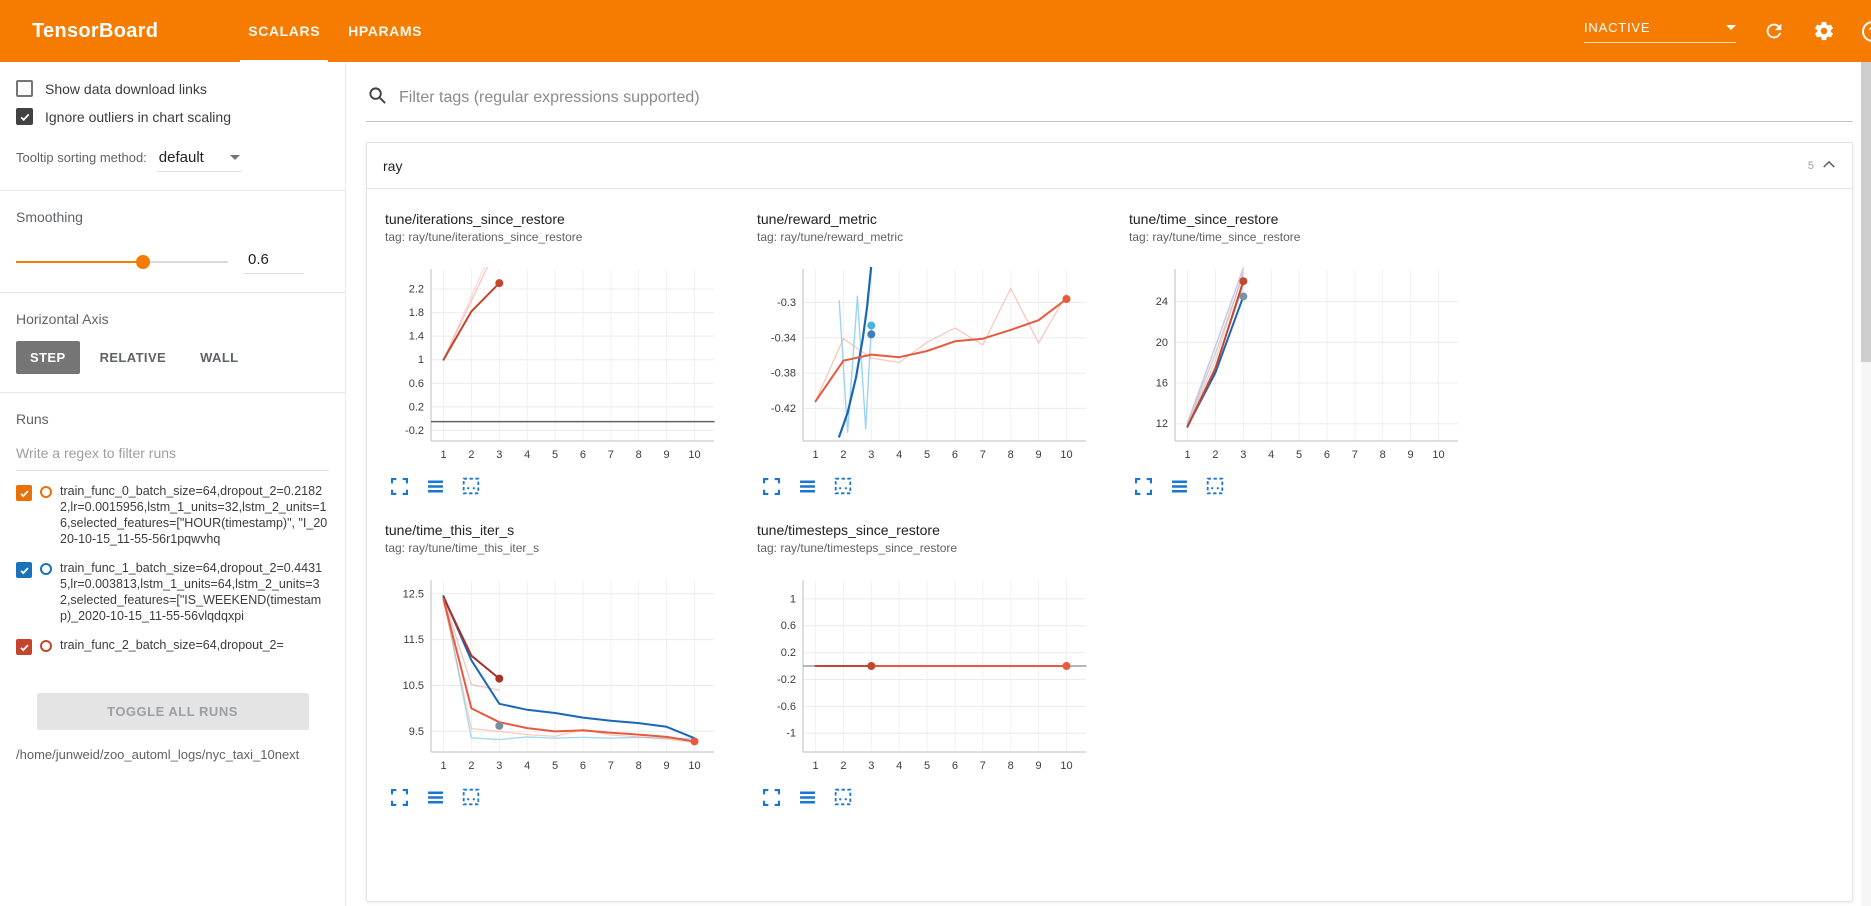  What do you see at coordinates (48, 357) in the screenshot?
I see `axis-step-button: STEP` at bounding box center [48, 357].